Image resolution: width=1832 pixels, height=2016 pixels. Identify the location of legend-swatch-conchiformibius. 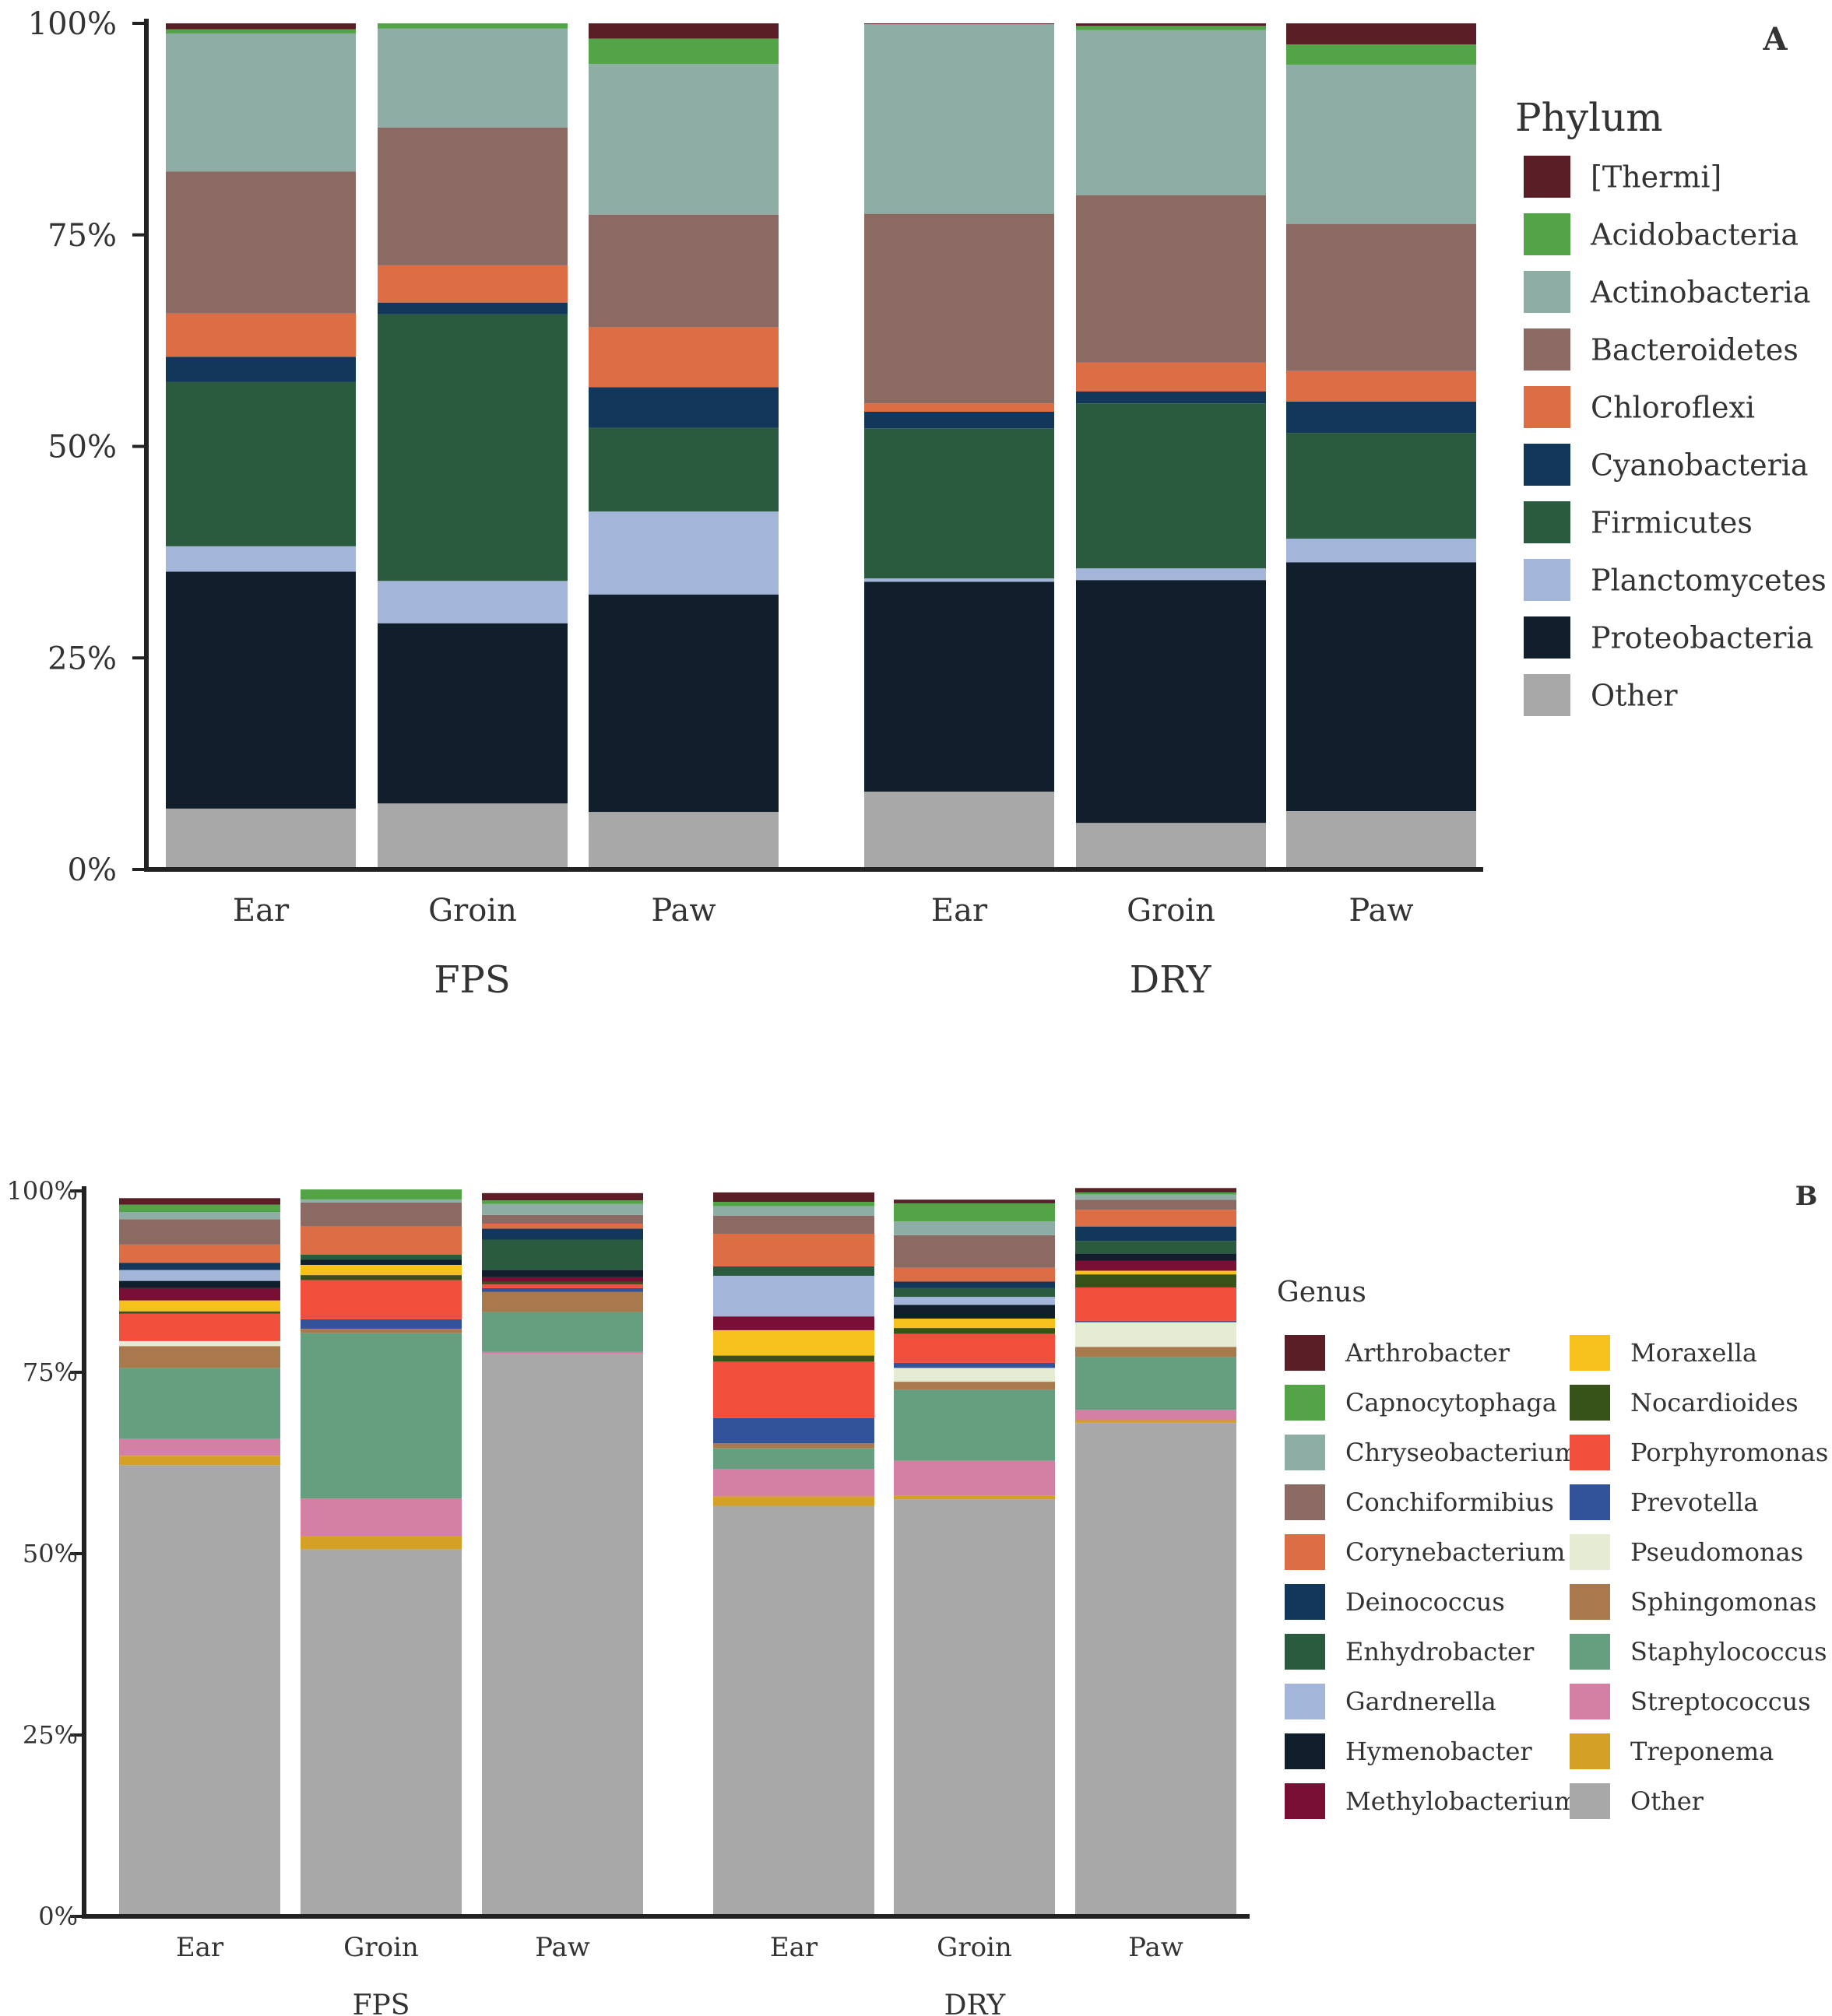
(1305, 1502).